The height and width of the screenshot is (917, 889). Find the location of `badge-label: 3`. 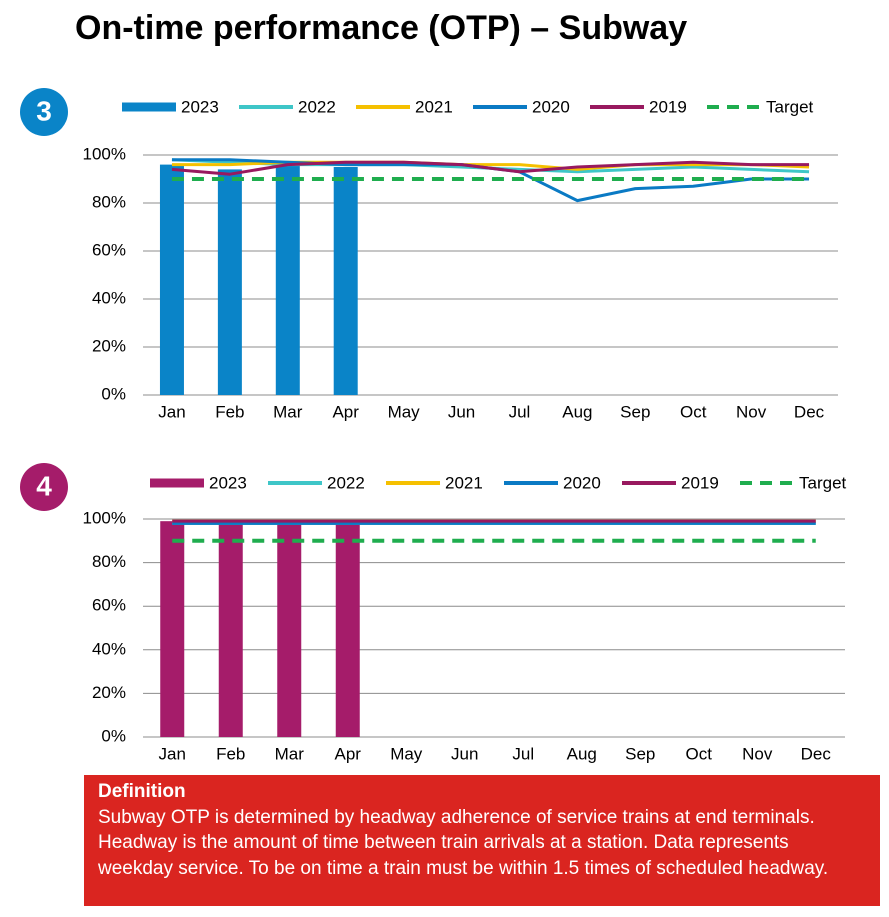

badge-label: 3 is located at coordinates (44, 110).